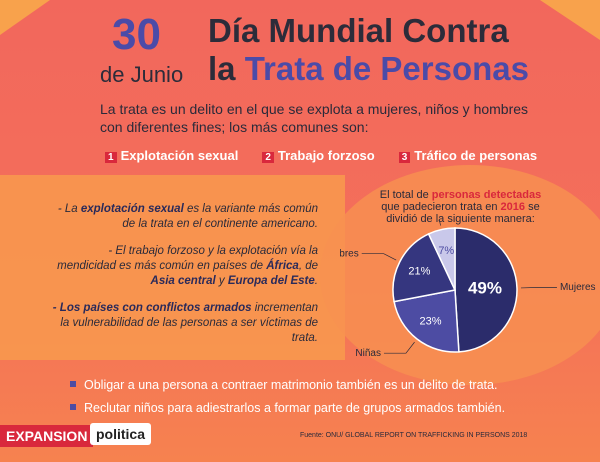 The width and height of the screenshot is (600, 462). What do you see at coordinates (69, 209) in the screenshot?
I see `text: - La` at bounding box center [69, 209].